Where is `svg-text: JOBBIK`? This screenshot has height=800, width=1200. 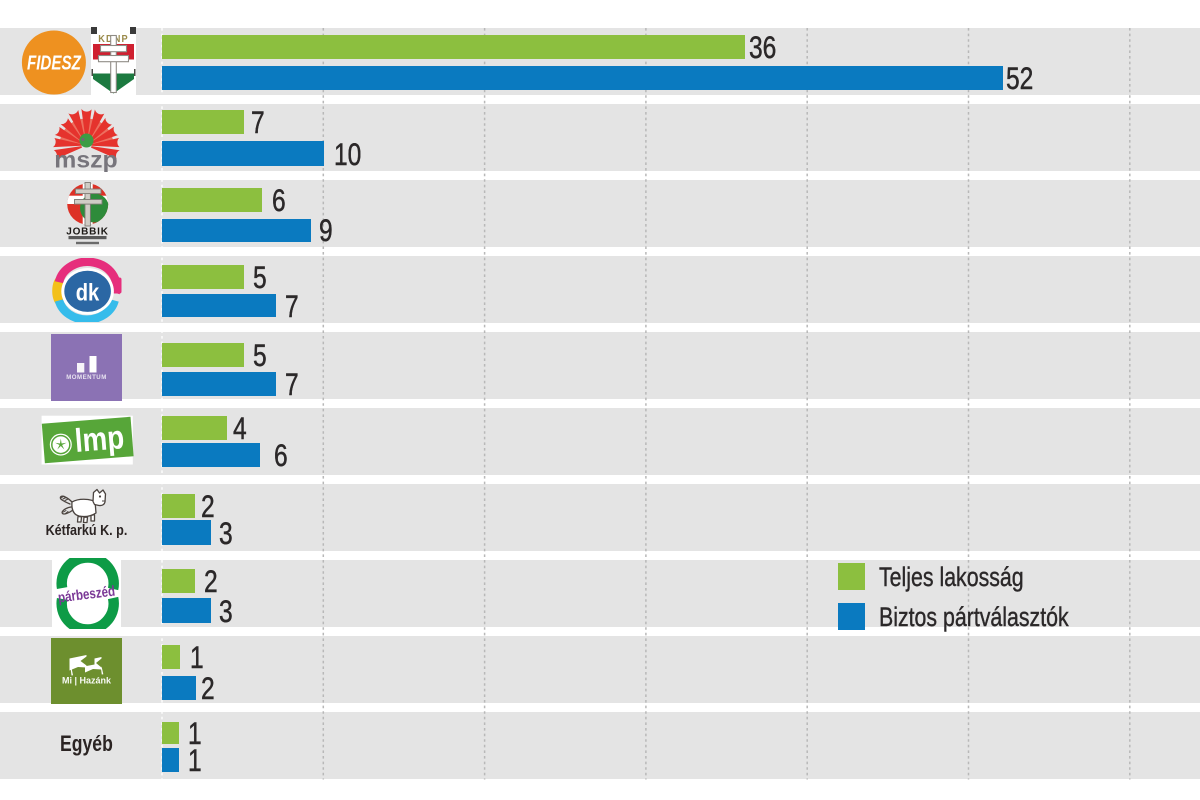 svg-text: JOBBIK is located at coordinates (87, 232).